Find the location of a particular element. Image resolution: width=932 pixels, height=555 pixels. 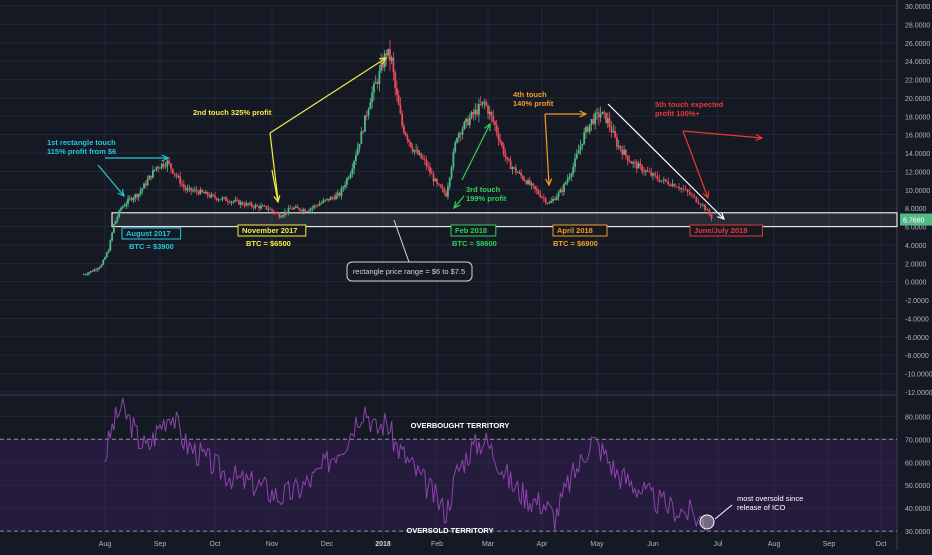

y-tick-label: 10.0000 is located at coordinates (917, 191).